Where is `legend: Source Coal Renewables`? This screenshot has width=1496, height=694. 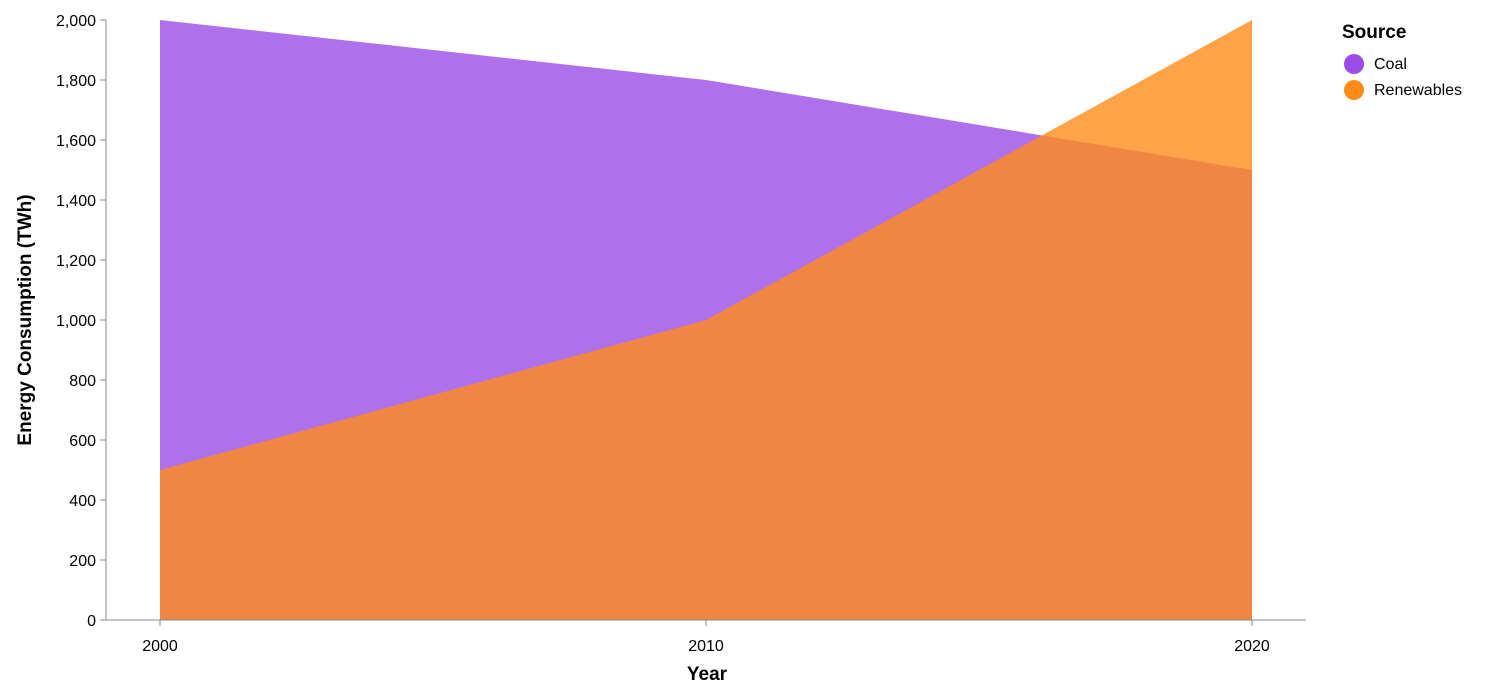
legend: Source Coal Renewables is located at coordinates (1402, 61).